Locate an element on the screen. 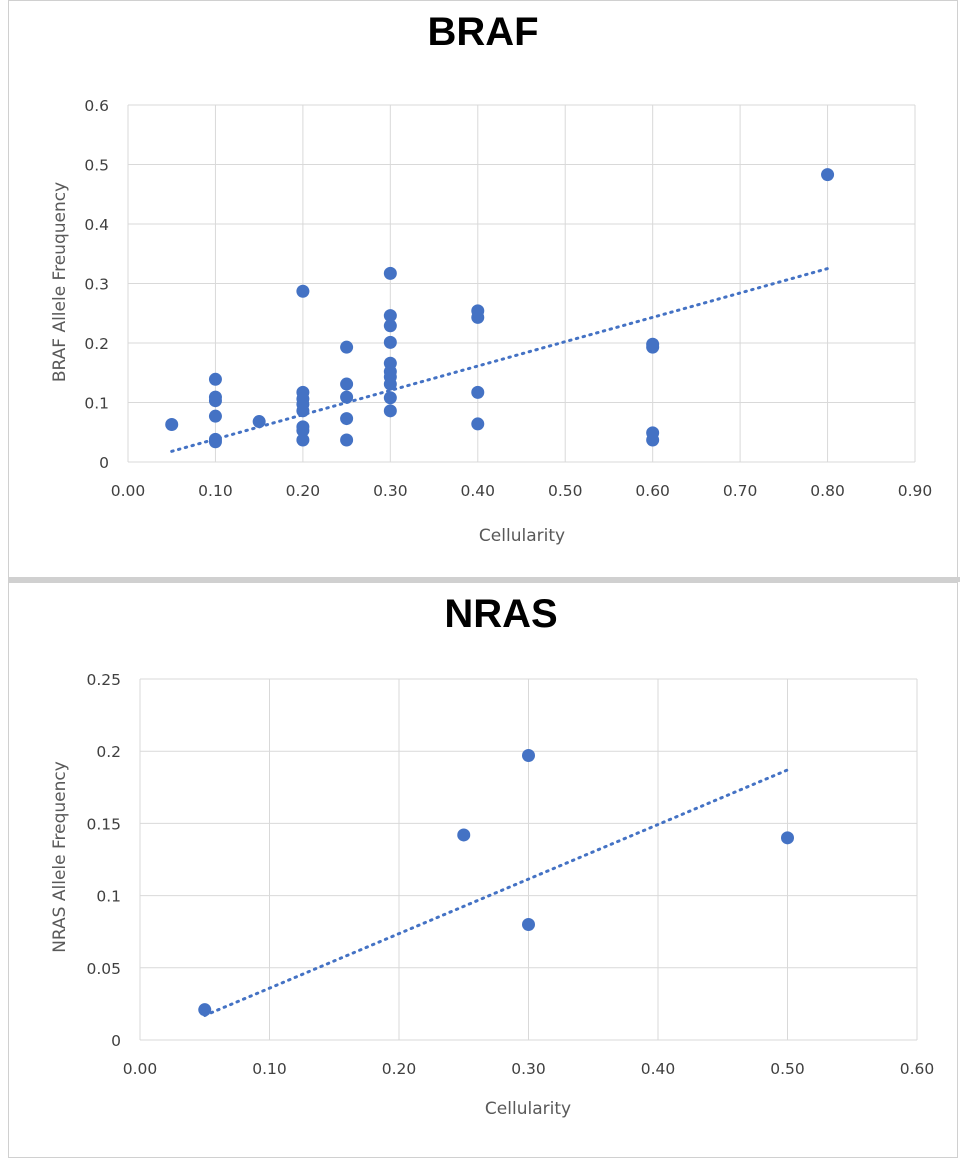 The width and height of the screenshot is (961, 1160). y-tick-label: 0.25 is located at coordinates (103, 680).